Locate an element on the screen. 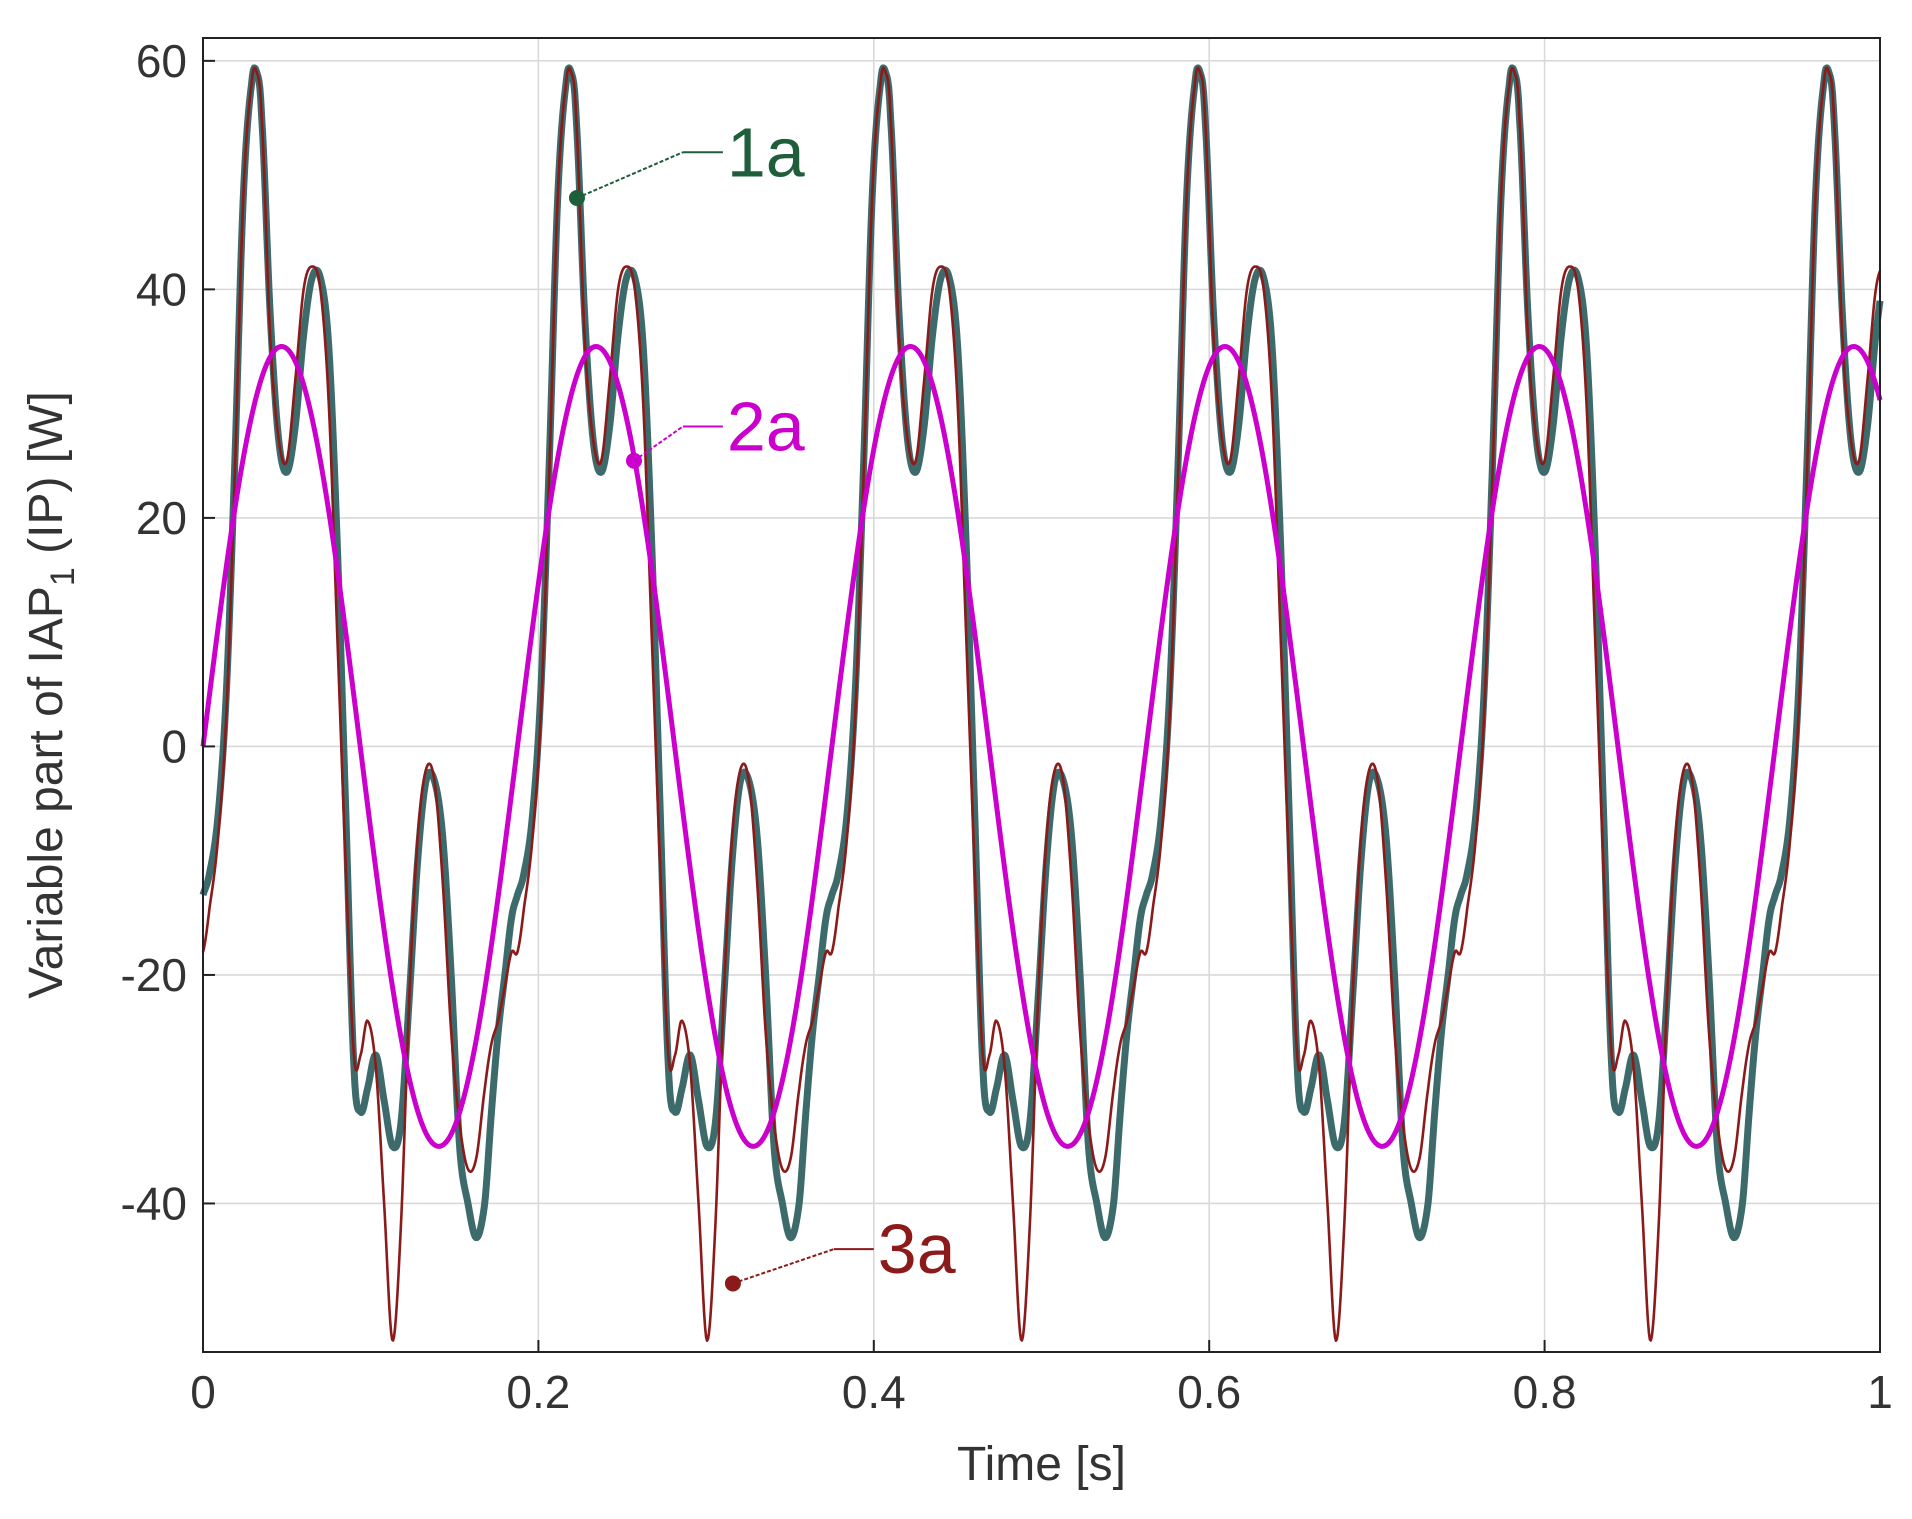 The width and height of the screenshot is (1912, 1519). annotation-marker-2a is located at coordinates (633, 460).